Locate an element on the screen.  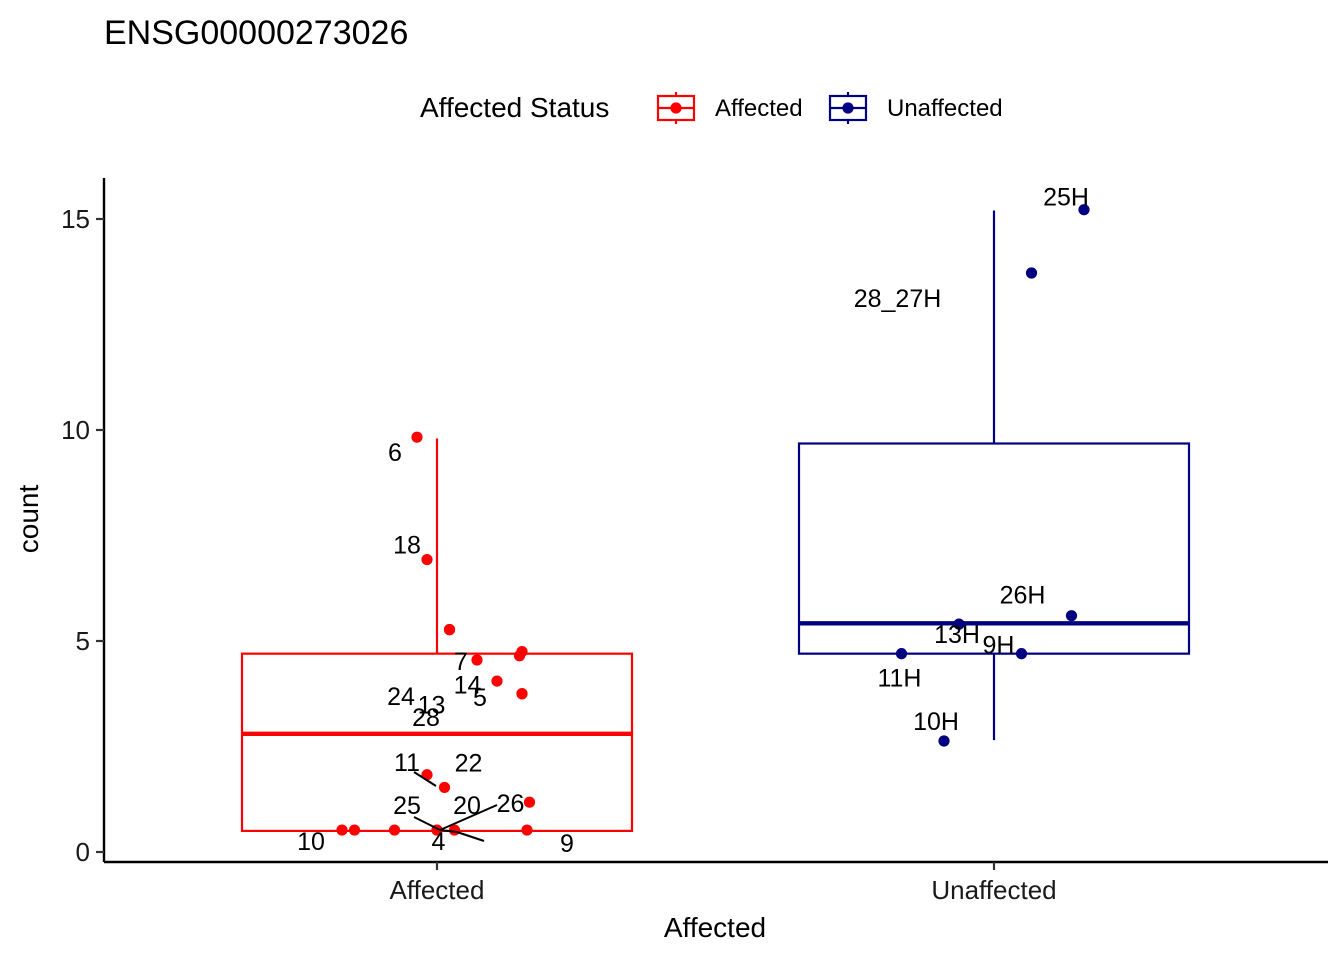
legend-key-affected: Affected is located at coordinates (729, 108).